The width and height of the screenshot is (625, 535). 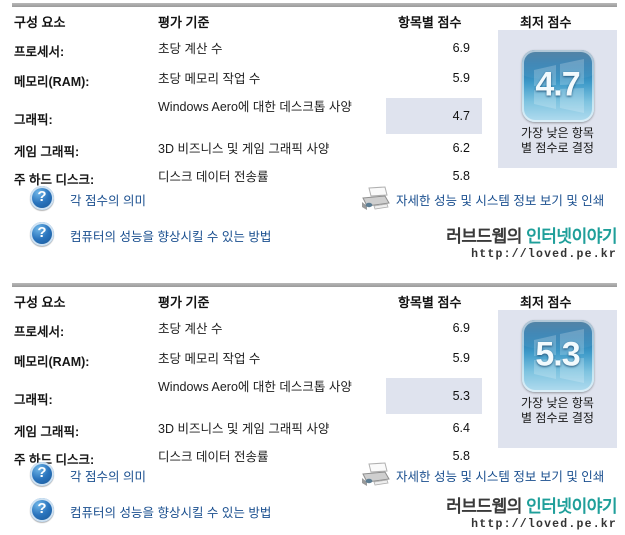 What do you see at coordinates (461, 428) in the screenshot?
I see `row-subscore: 6.4` at bounding box center [461, 428].